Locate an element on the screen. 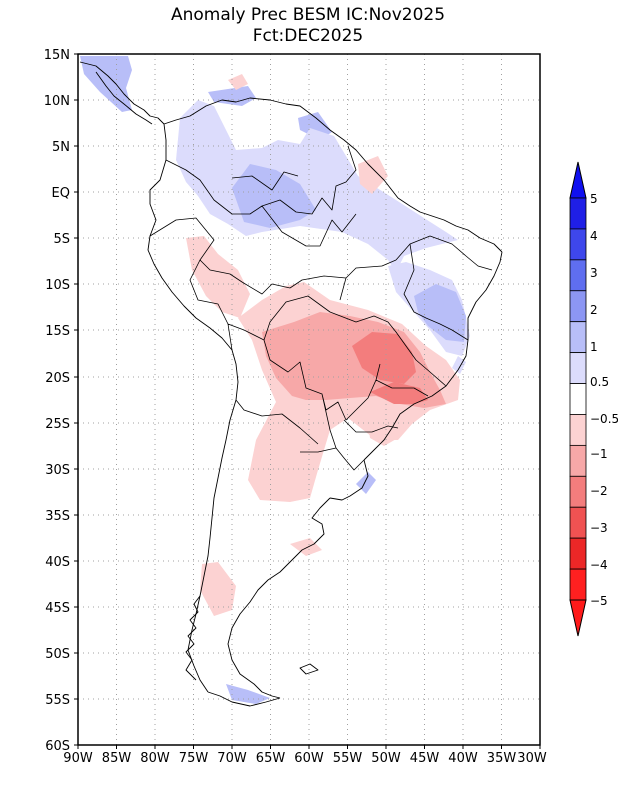 Image resolution: width=618 pixels, height=800 pixels. svg-text: 35S is located at coordinates (57, 516).